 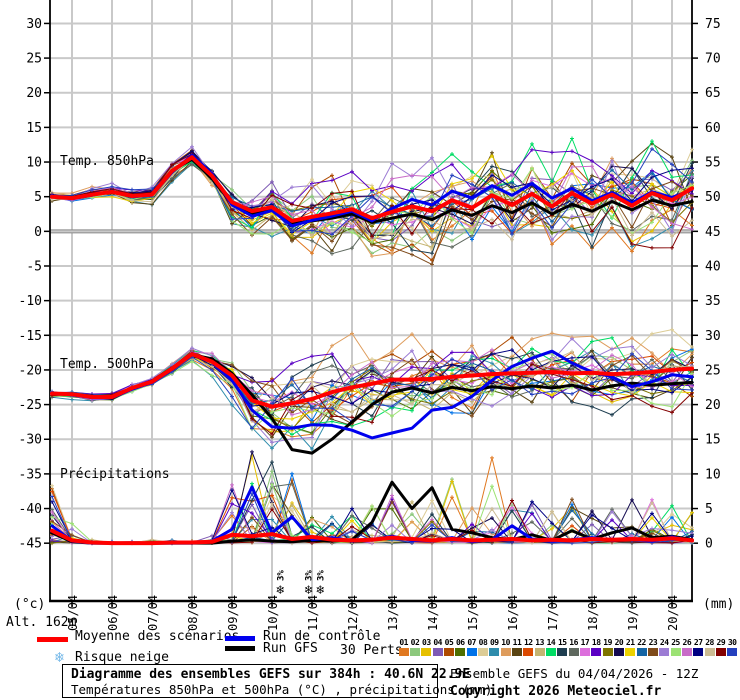 I want to click on right-axis-tick-label: 10, so click(x=713, y=474).